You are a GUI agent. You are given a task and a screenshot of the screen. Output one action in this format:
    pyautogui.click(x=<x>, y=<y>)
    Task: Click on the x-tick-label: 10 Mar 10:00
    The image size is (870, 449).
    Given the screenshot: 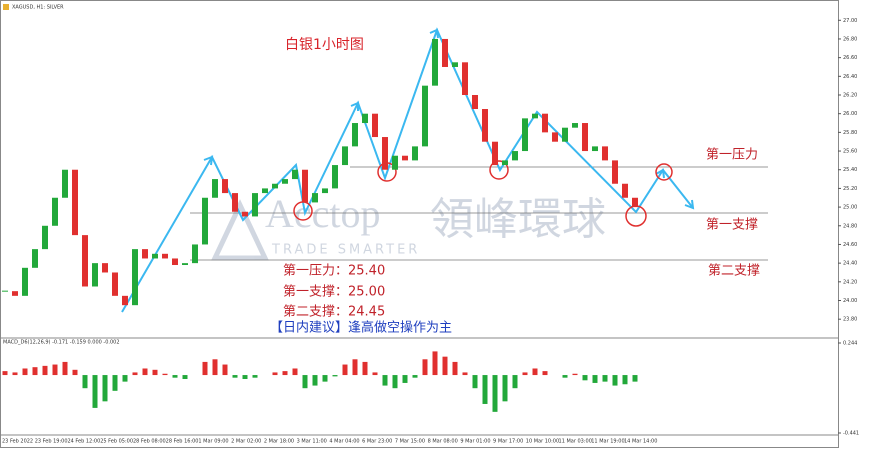 What is the action you would take?
    pyautogui.click(x=542, y=442)
    